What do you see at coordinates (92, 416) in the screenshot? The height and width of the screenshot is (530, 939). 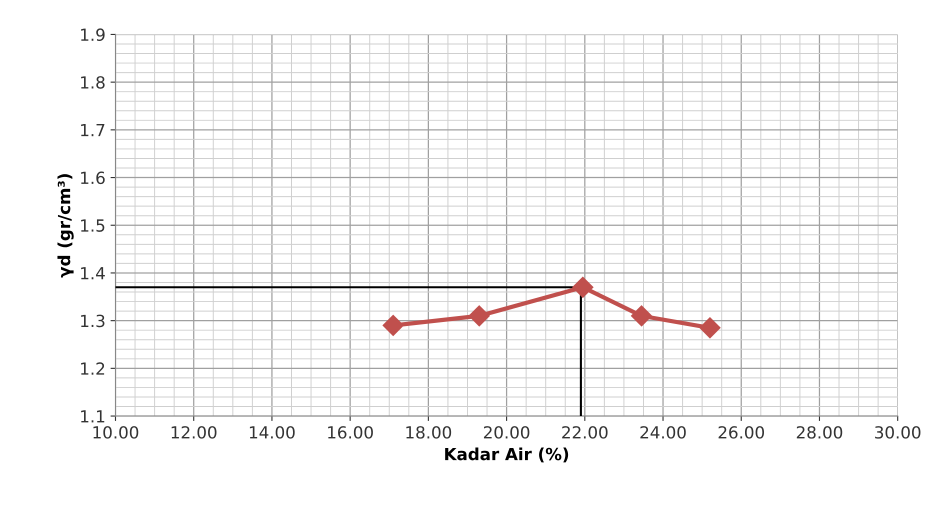 I see `y-tick-label: 1.1` at bounding box center [92, 416].